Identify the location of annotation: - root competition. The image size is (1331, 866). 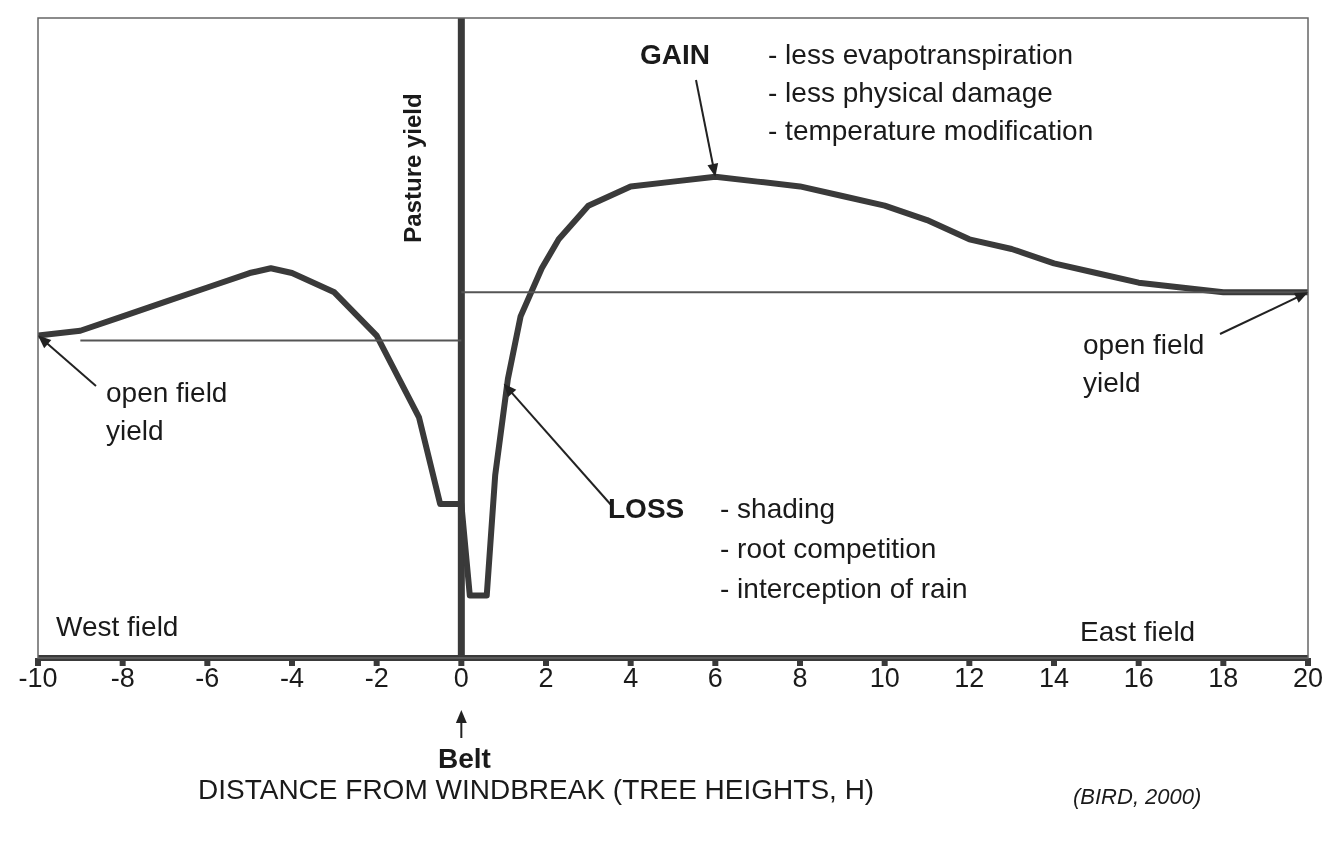
(828, 549).